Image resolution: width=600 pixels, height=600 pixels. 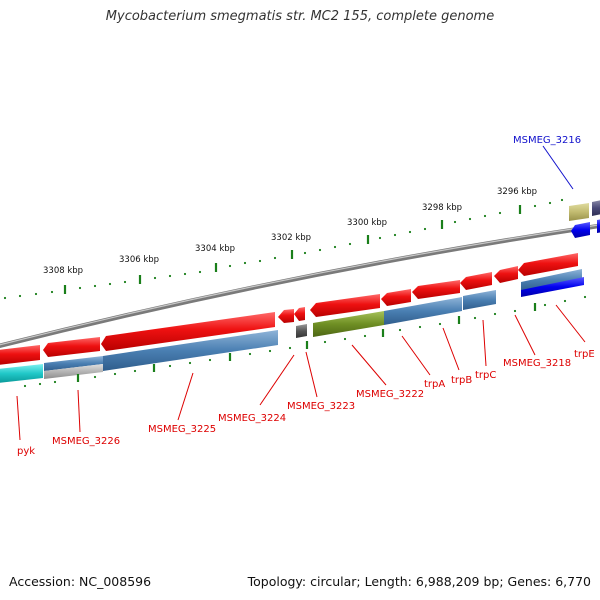 What do you see at coordinates (584, 354) in the screenshot?
I see `gene-label-trpE: trpE` at bounding box center [584, 354].